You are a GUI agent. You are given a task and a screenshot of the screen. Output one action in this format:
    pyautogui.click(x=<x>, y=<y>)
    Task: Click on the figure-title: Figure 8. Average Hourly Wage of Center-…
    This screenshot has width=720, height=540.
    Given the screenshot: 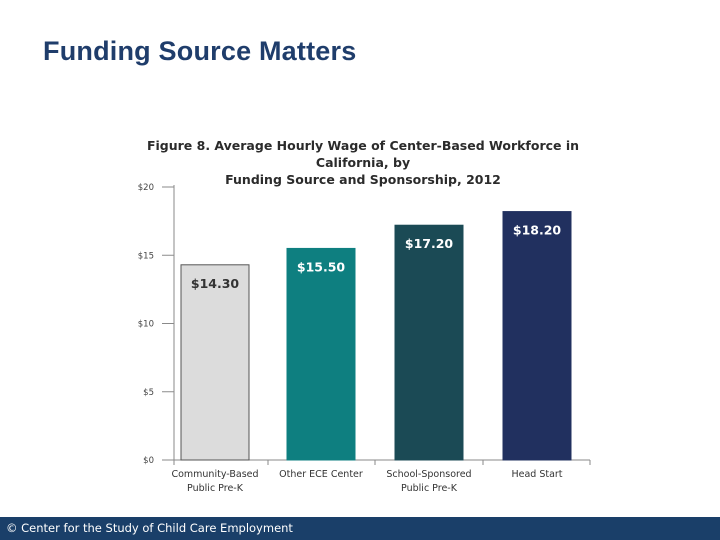 What is the action you would take?
    pyautogui.click(x=363, y=162)
    